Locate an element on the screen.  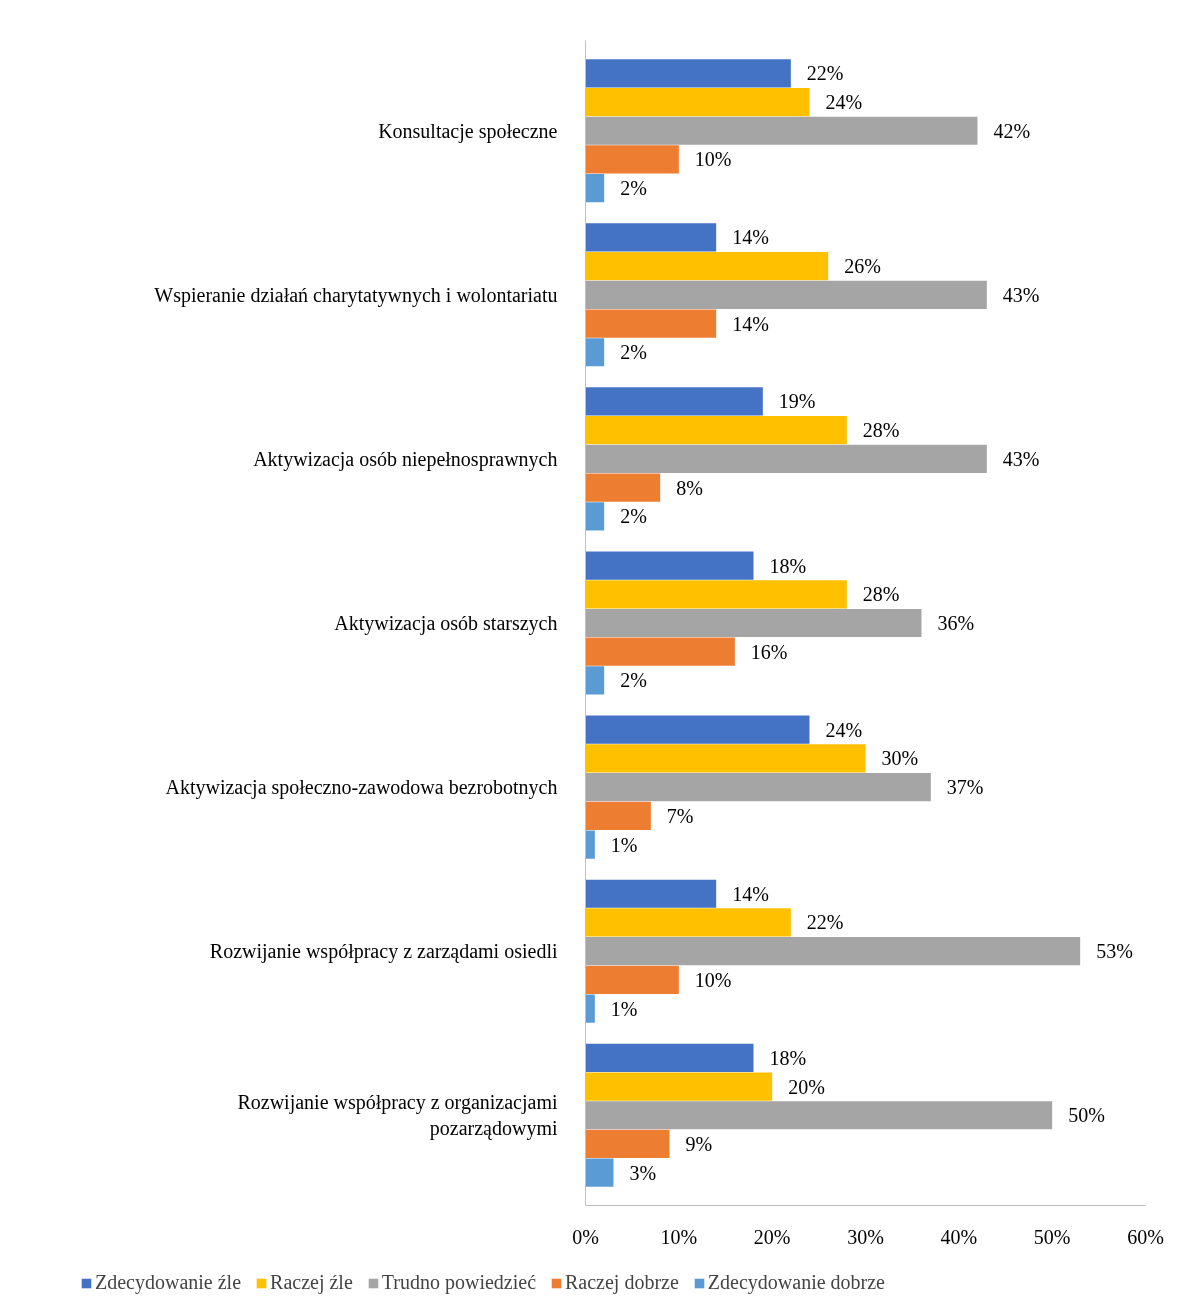
data-label: 53% is located at coordinates (1114, 951).